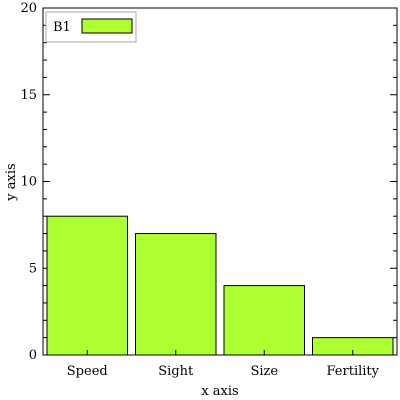 The image size is (400, 400). Describe the element at coordinates (33, 268) in the screenshot. I see `y-tick-label: 5` at that location.